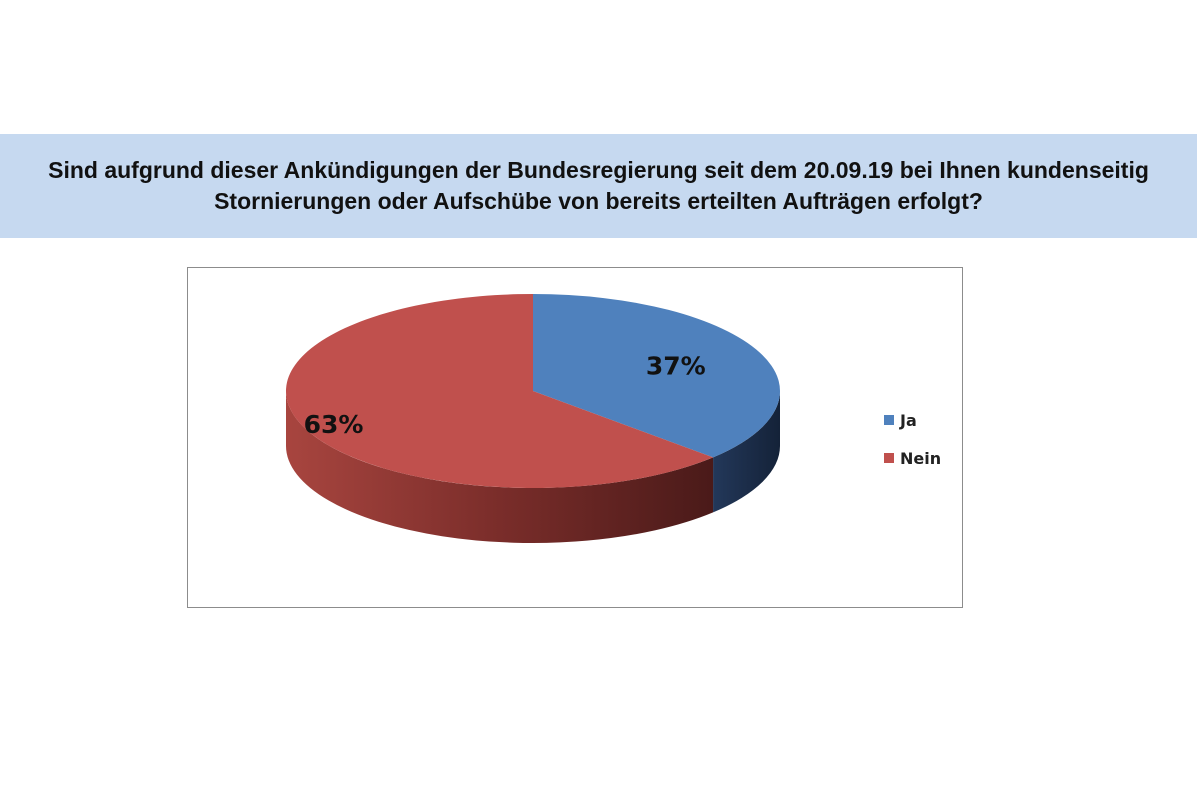  I want to click on data-label-nein: 63%, so click(334, 424).